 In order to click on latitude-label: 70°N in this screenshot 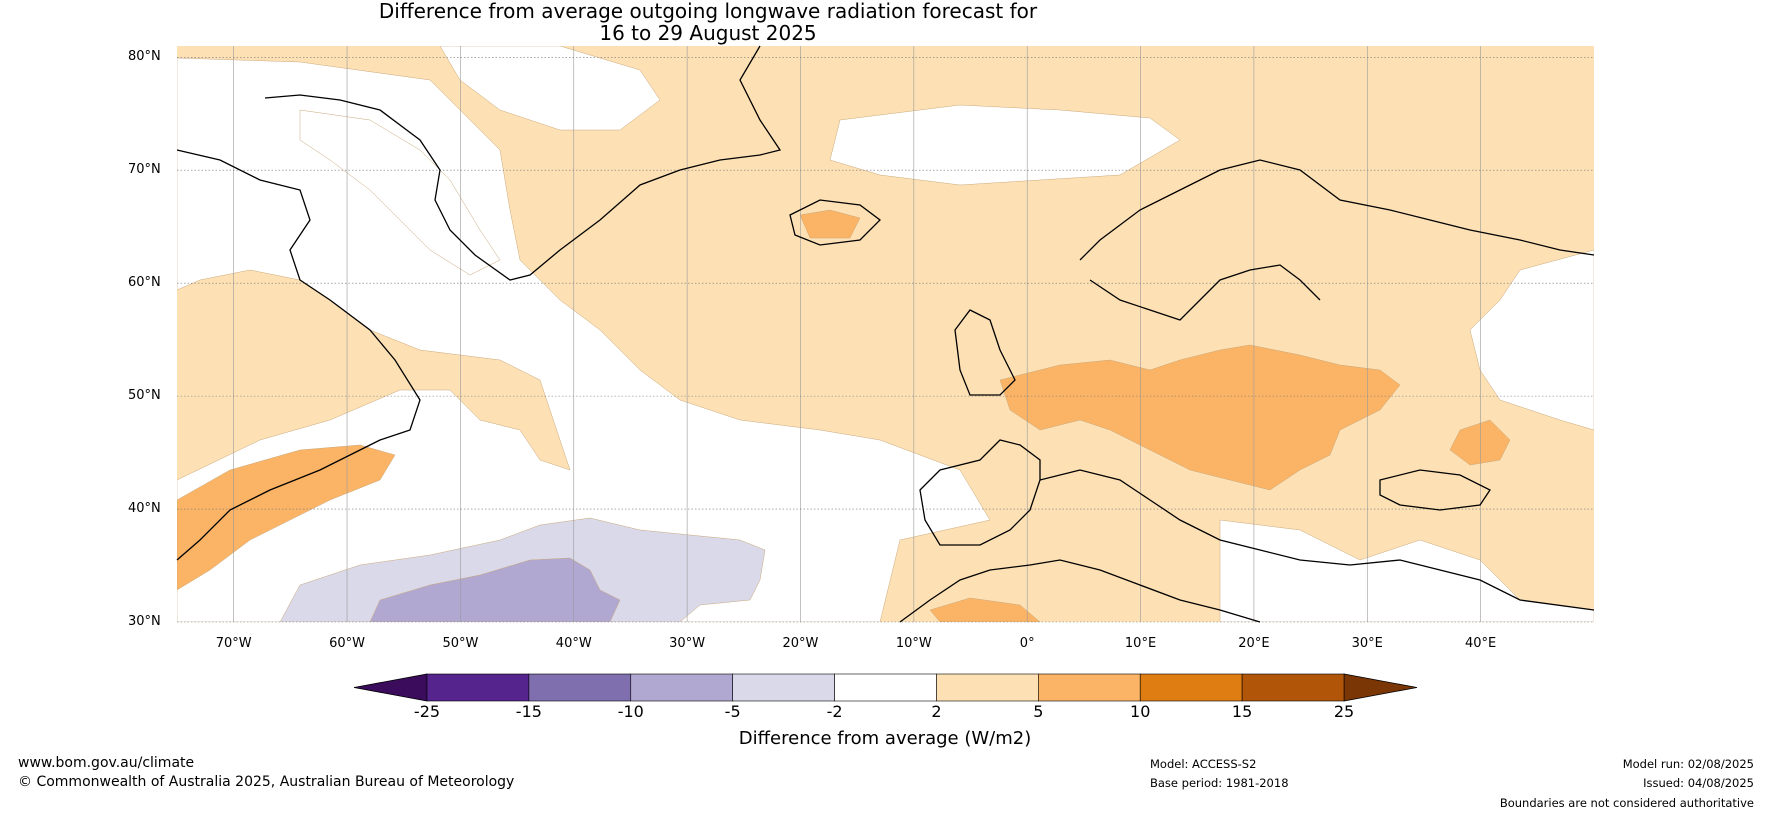, I will do `click(144, 170)`.